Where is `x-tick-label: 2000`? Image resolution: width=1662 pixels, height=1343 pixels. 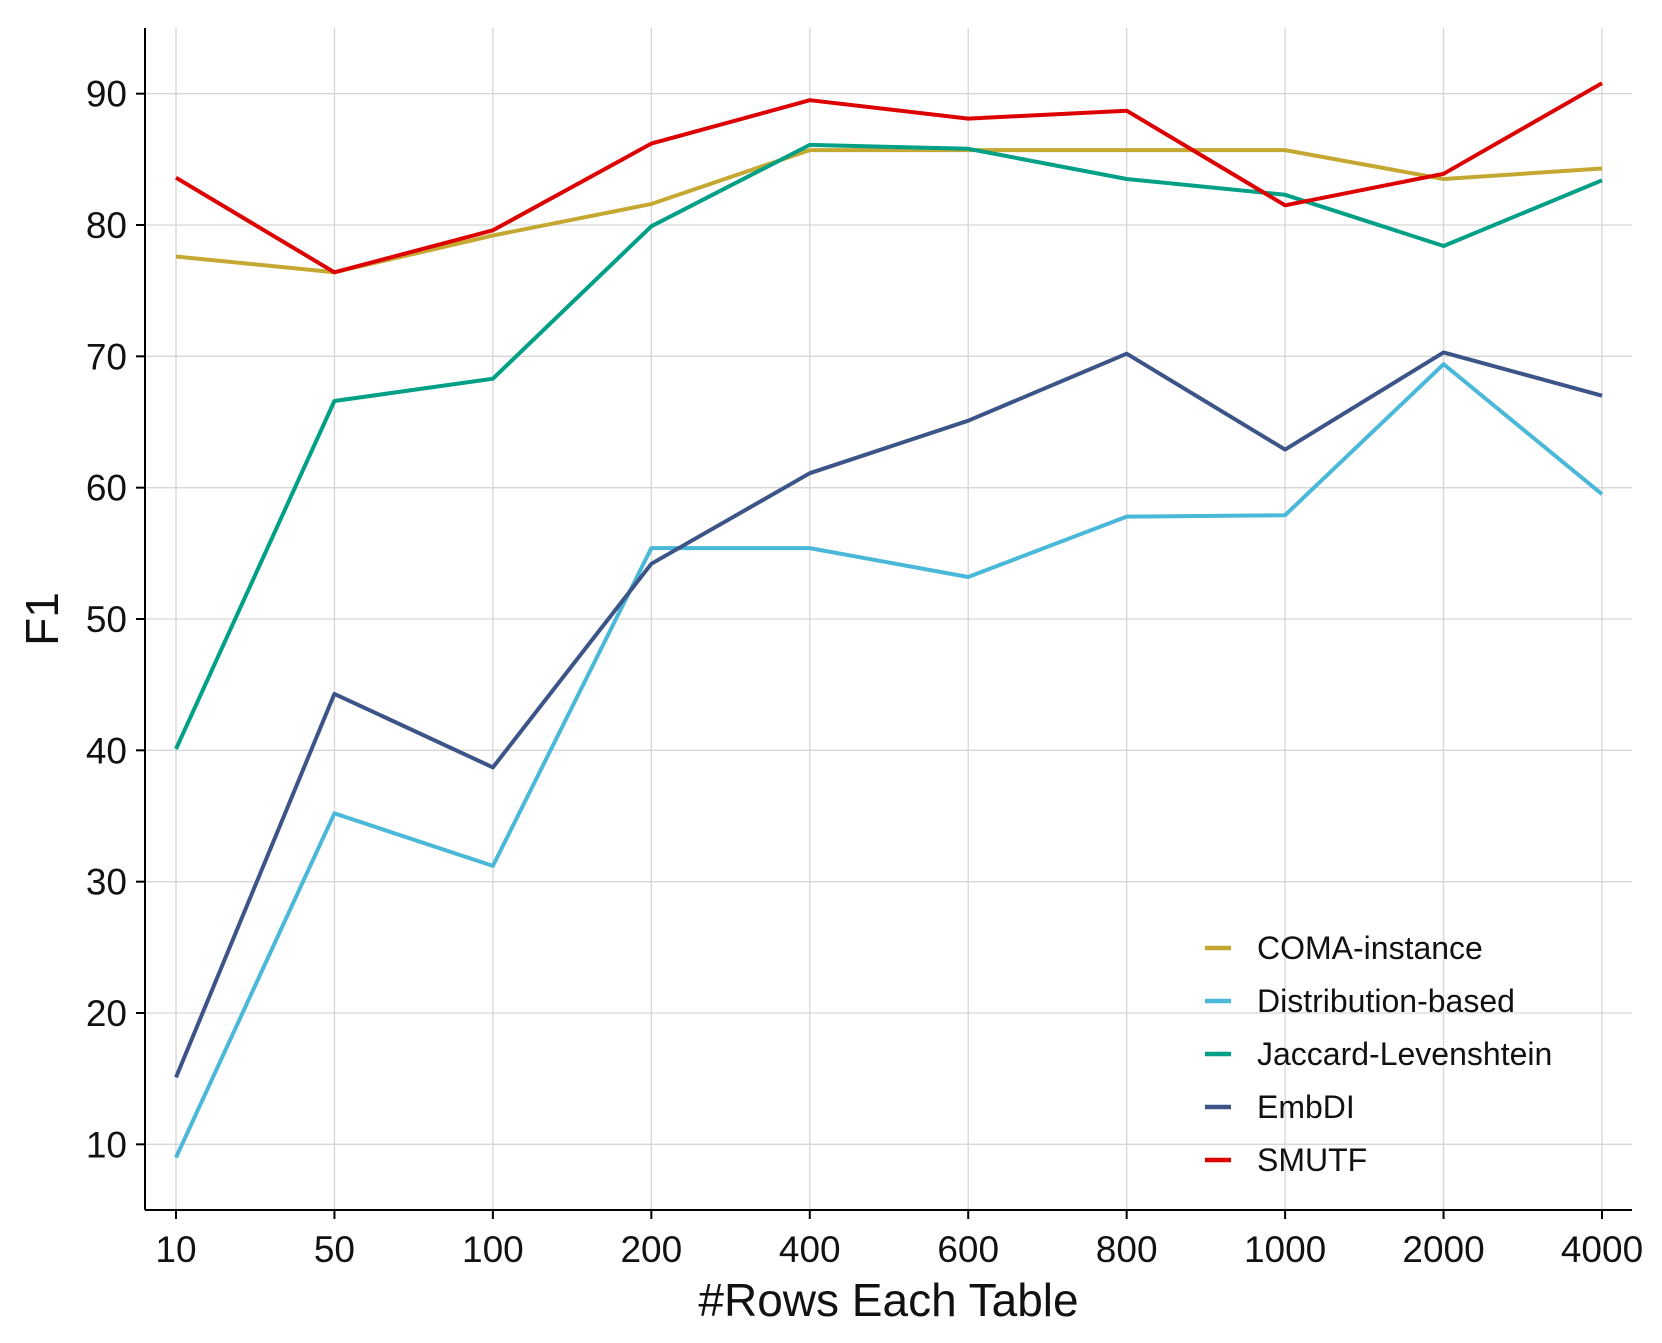
x-tick-label: 2000 is located at coordinates (1443, 1249).